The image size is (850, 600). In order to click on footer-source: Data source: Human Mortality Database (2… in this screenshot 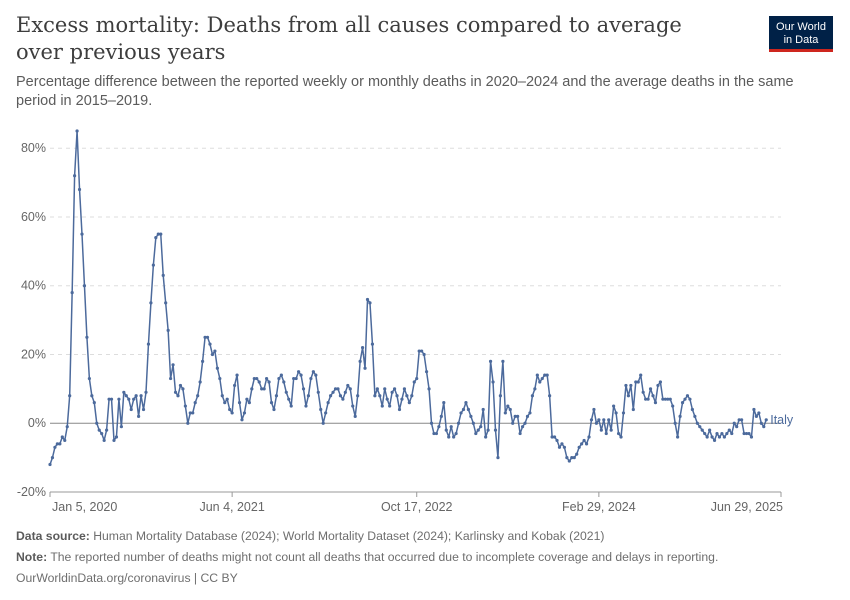, I will do `click(310, 536)`.